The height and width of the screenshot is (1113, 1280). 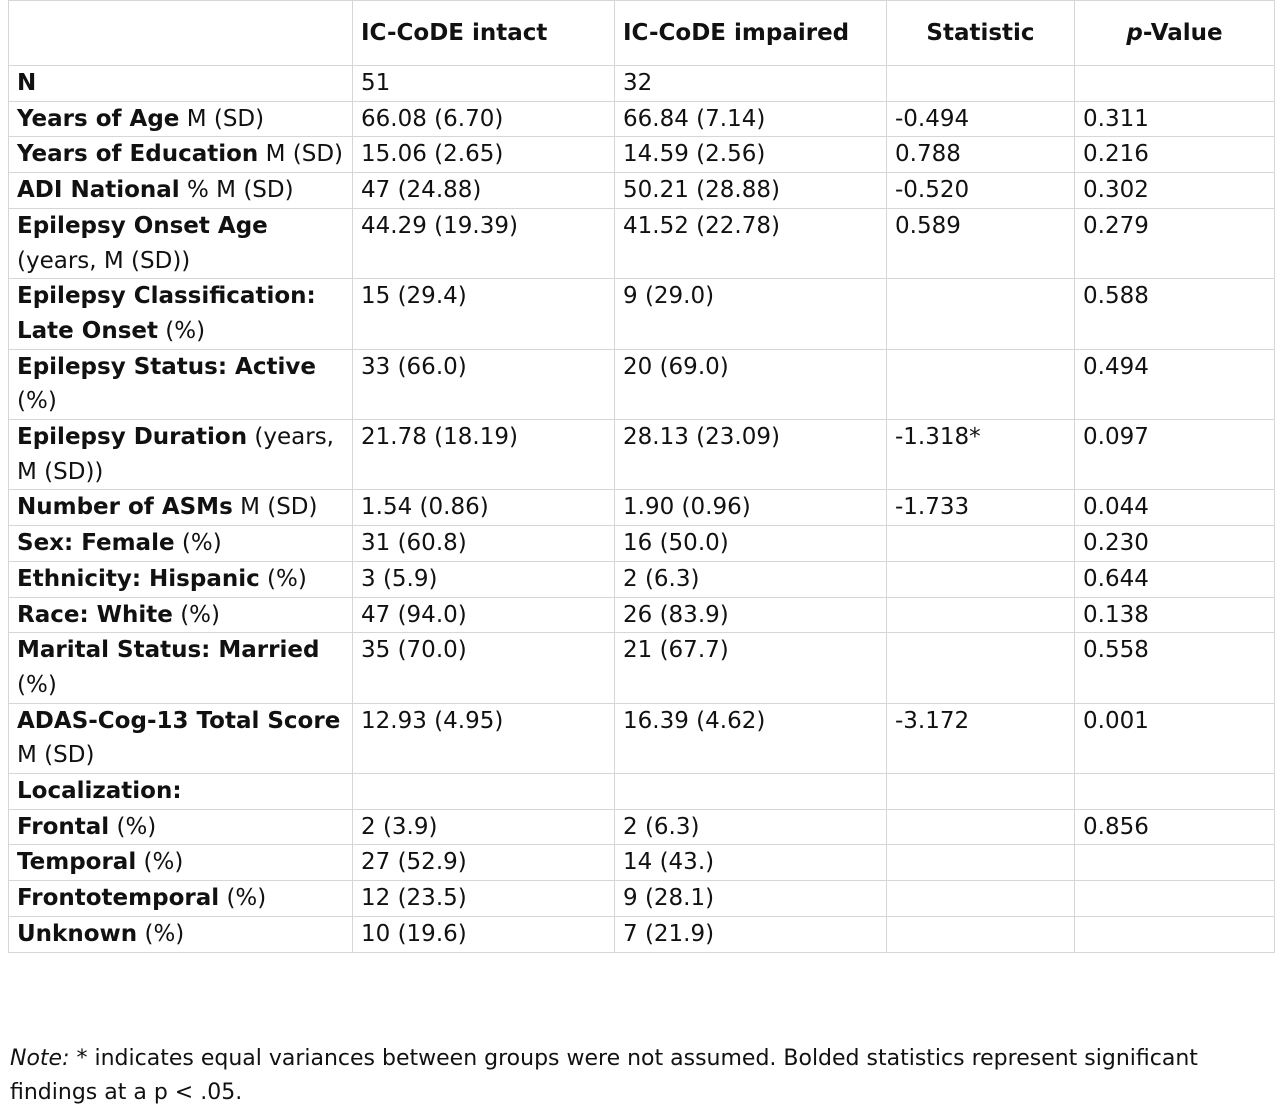 I want to click on intact-value: 47 (94.0), so click(x=483, y=615).